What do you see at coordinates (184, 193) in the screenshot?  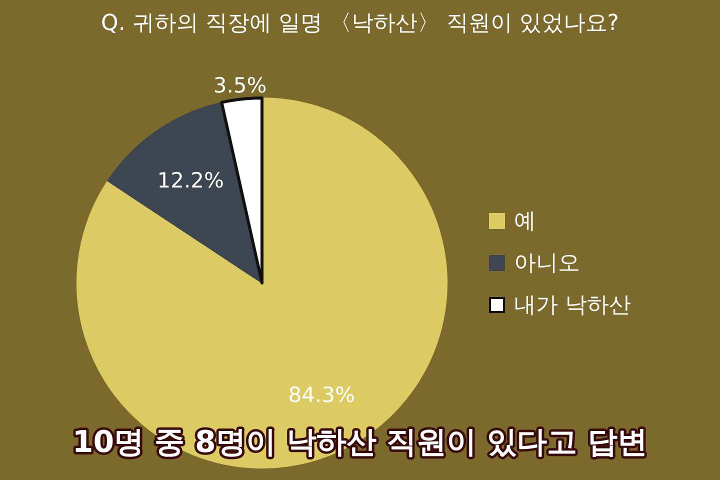 I see `pie-slice` at bounding box center [184, 193].